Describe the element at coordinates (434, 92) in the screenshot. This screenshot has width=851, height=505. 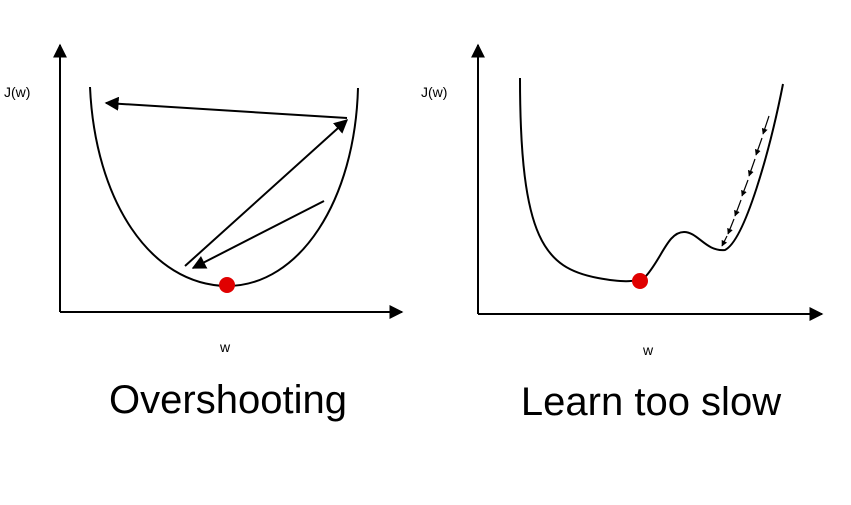
I see `right-y-axis-label: J(w)` at that location.